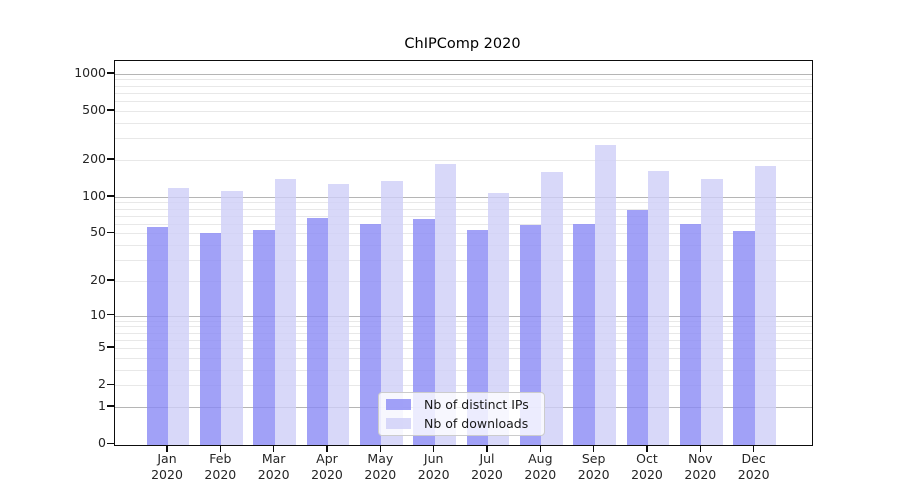 The width and height of the screenshot is (900, 500). I want to click on y-tick-label: 50, so click(98, 232).